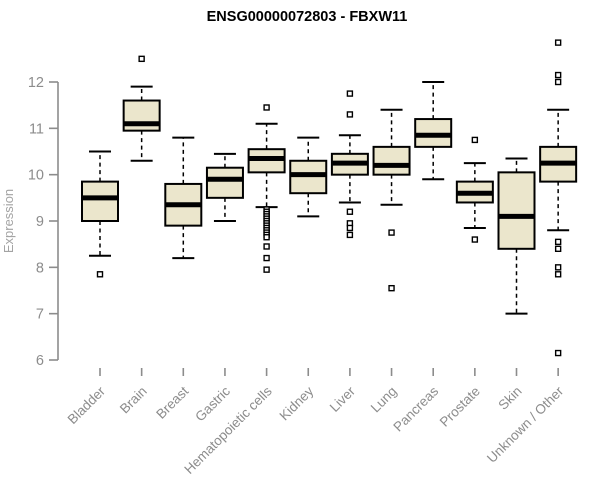  Describe the element at coordinates (474, 189) in the screenshot. I see `boxplot-prostate` at that location.